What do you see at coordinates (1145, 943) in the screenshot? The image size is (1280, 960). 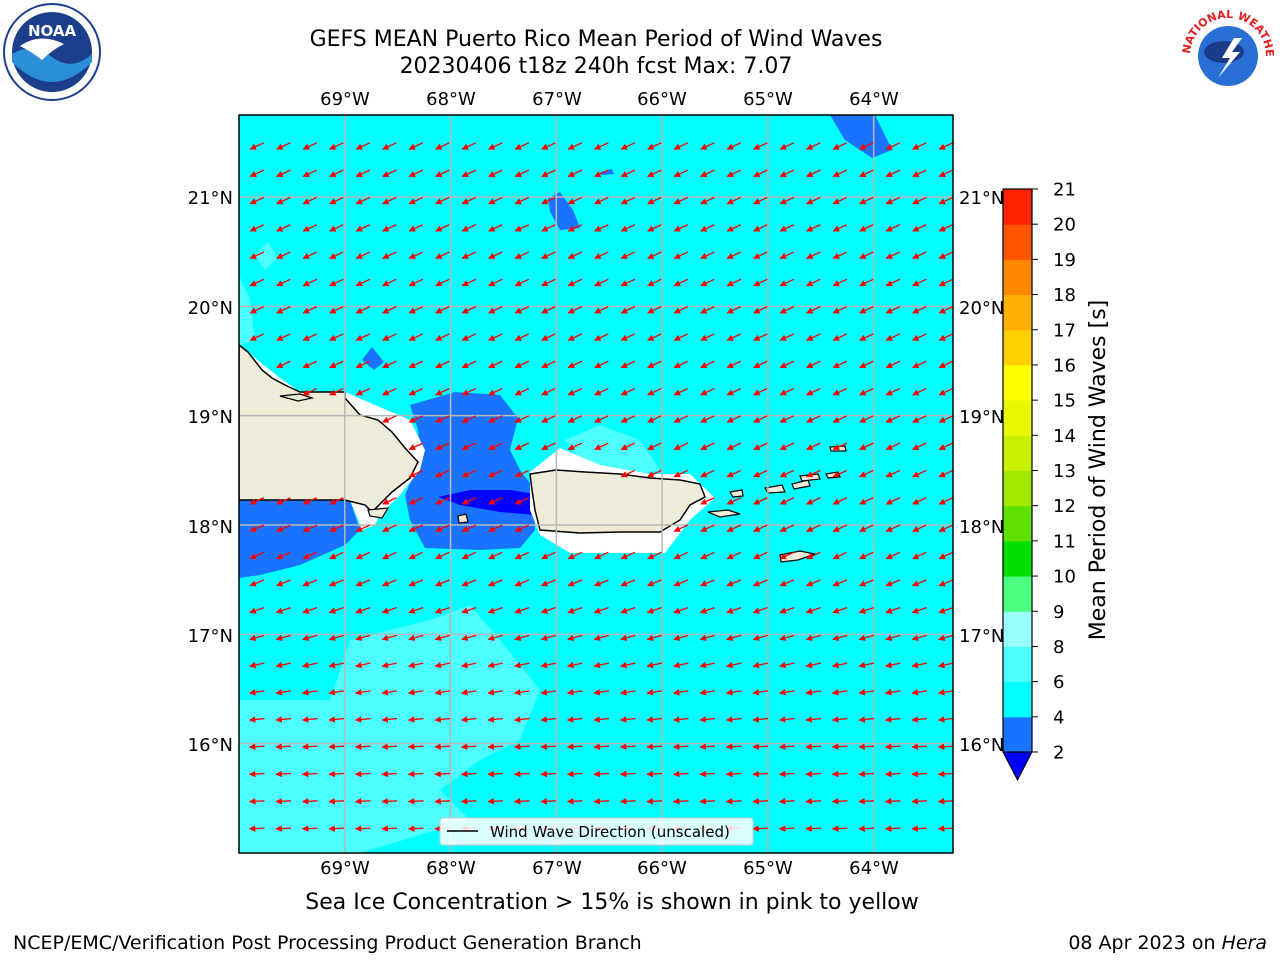 I see `footer-date-text: 08 Apr 2023 on` at bounding box center [1145, 943].